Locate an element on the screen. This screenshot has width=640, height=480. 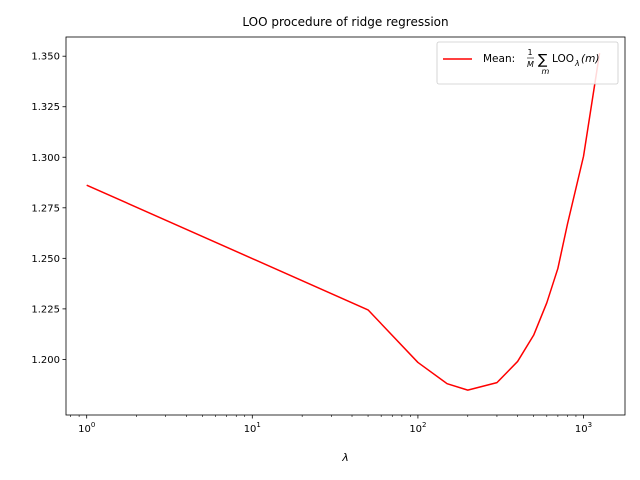
legend: Mean: 1 M ∑ m LOO λ (m) is located at coordinates (527, 63).